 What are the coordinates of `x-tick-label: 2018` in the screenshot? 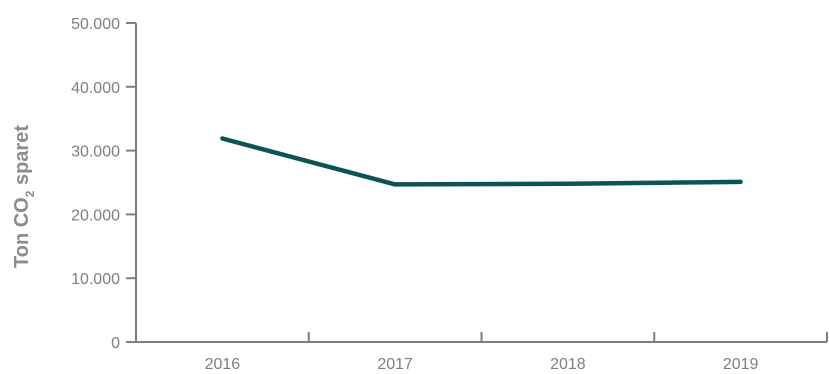 It's located at (568, 364).